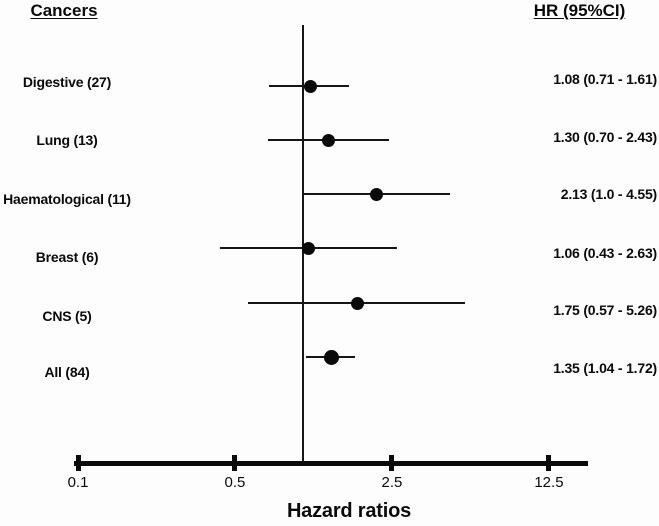 The height and width of the screenshot is (526, 659). I want to click on axis-line, so click(331, 463).